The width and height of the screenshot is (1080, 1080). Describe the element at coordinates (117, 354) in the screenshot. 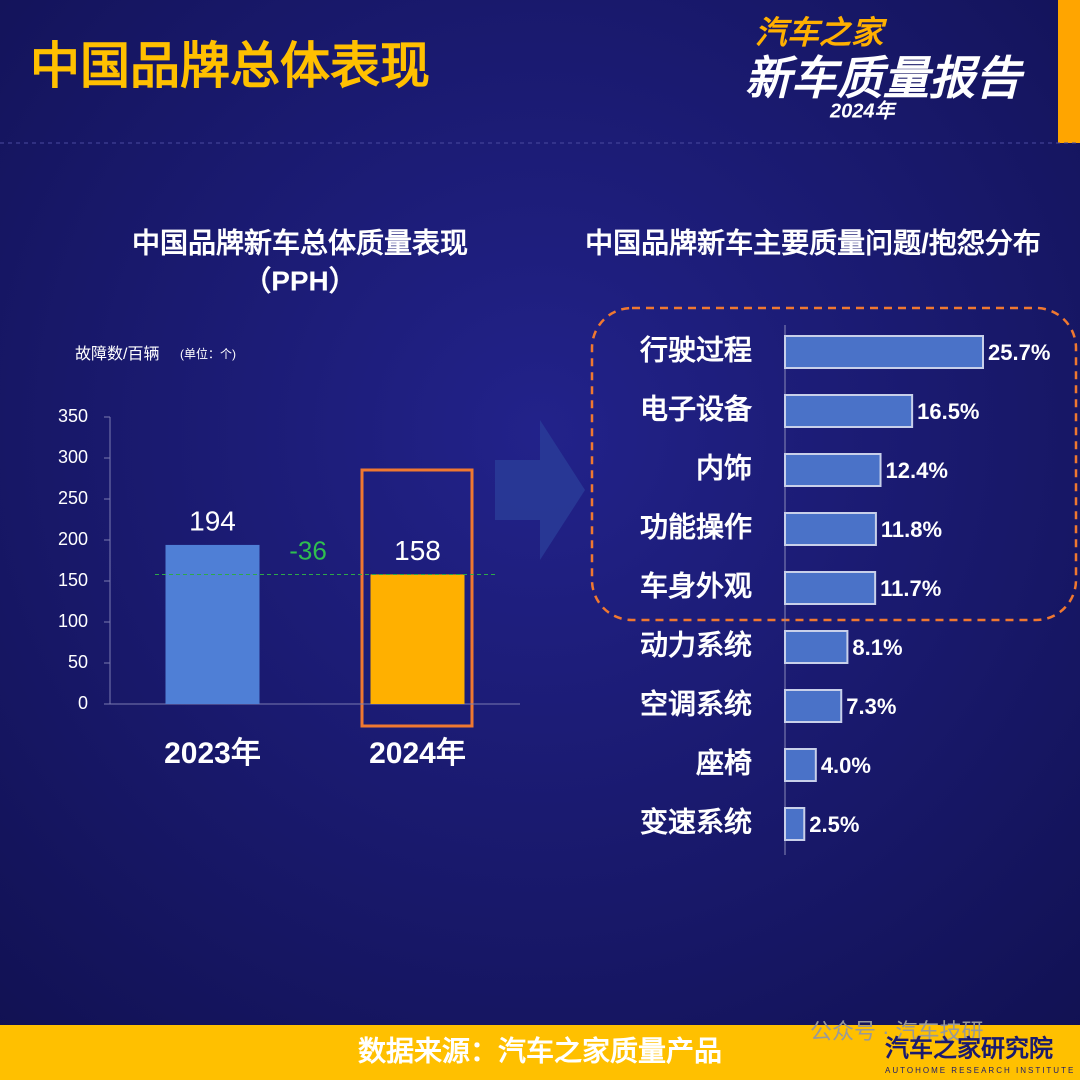

I see `y-axis-label: 故障数/百辆` at that location.